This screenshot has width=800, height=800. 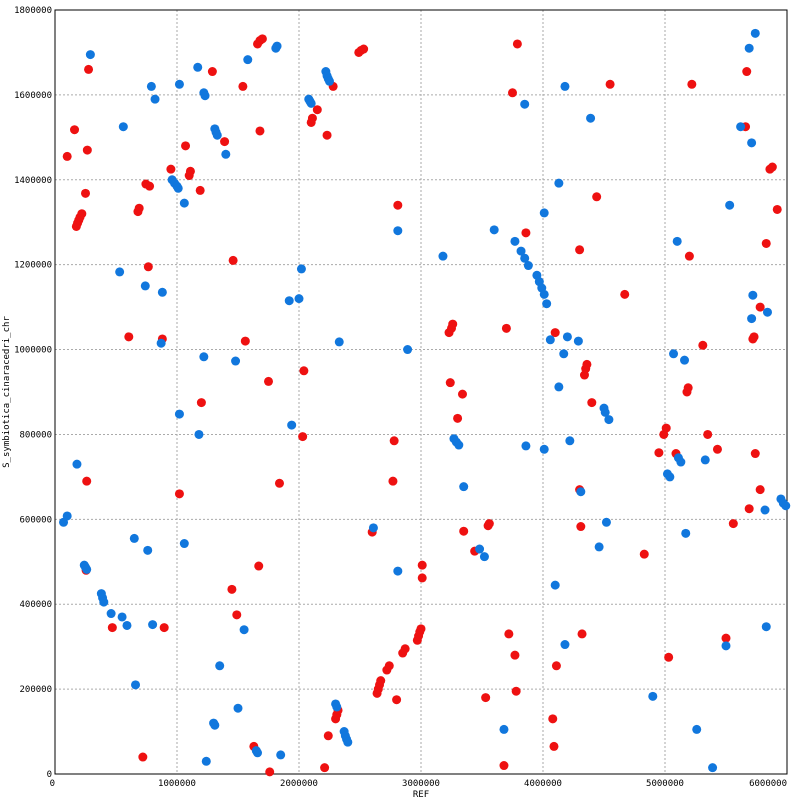 What do you see at coordinates (52, 784) in the screenshot?
I see `x-tick-label: 0` at bounding box center [52, 784].